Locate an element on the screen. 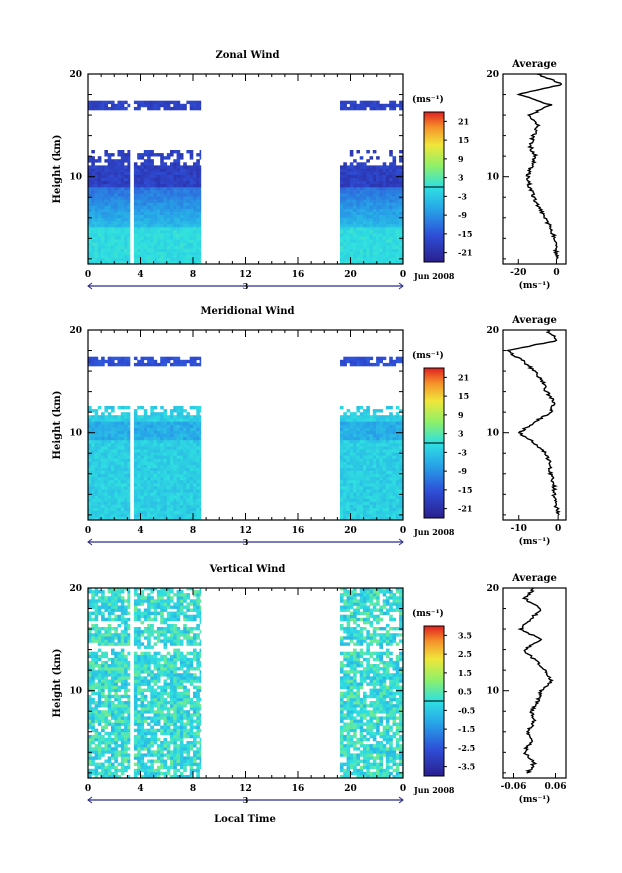 The width and height of the screenshot is (622, 873). x-tick-label: 16 is located at coordinates (298, 531).